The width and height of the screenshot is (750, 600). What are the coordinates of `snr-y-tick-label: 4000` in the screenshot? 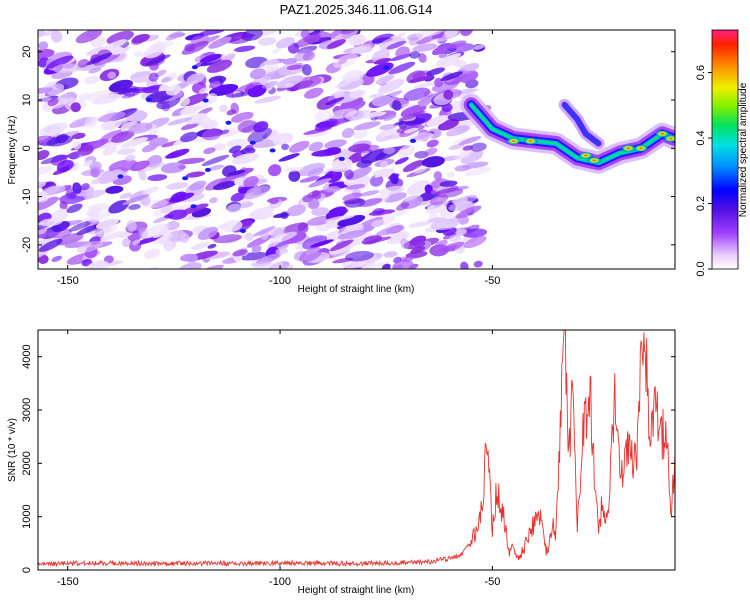 It's located at (27, 356).